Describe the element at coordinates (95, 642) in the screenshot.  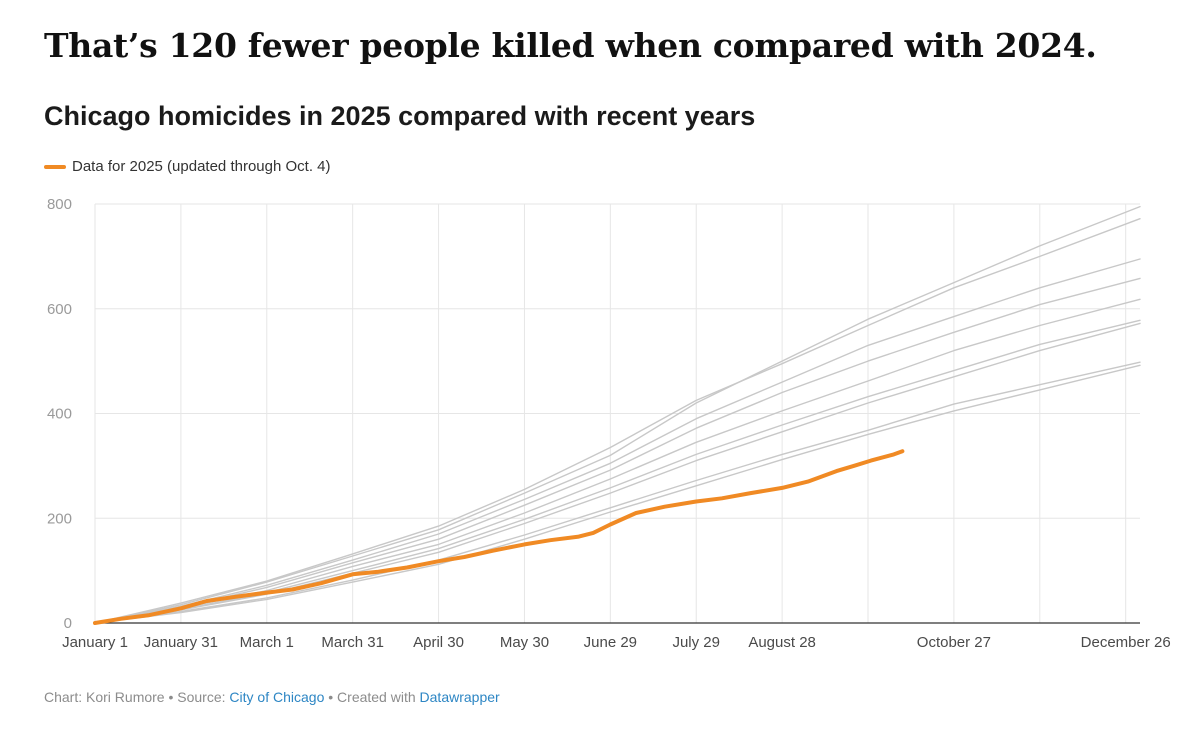
I see `x-tick-label: January 1` at that location.